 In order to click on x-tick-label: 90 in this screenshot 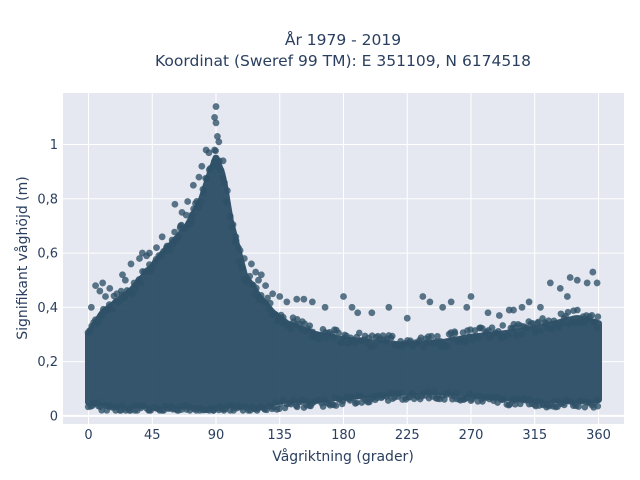, I will do `click(216, 435)`.